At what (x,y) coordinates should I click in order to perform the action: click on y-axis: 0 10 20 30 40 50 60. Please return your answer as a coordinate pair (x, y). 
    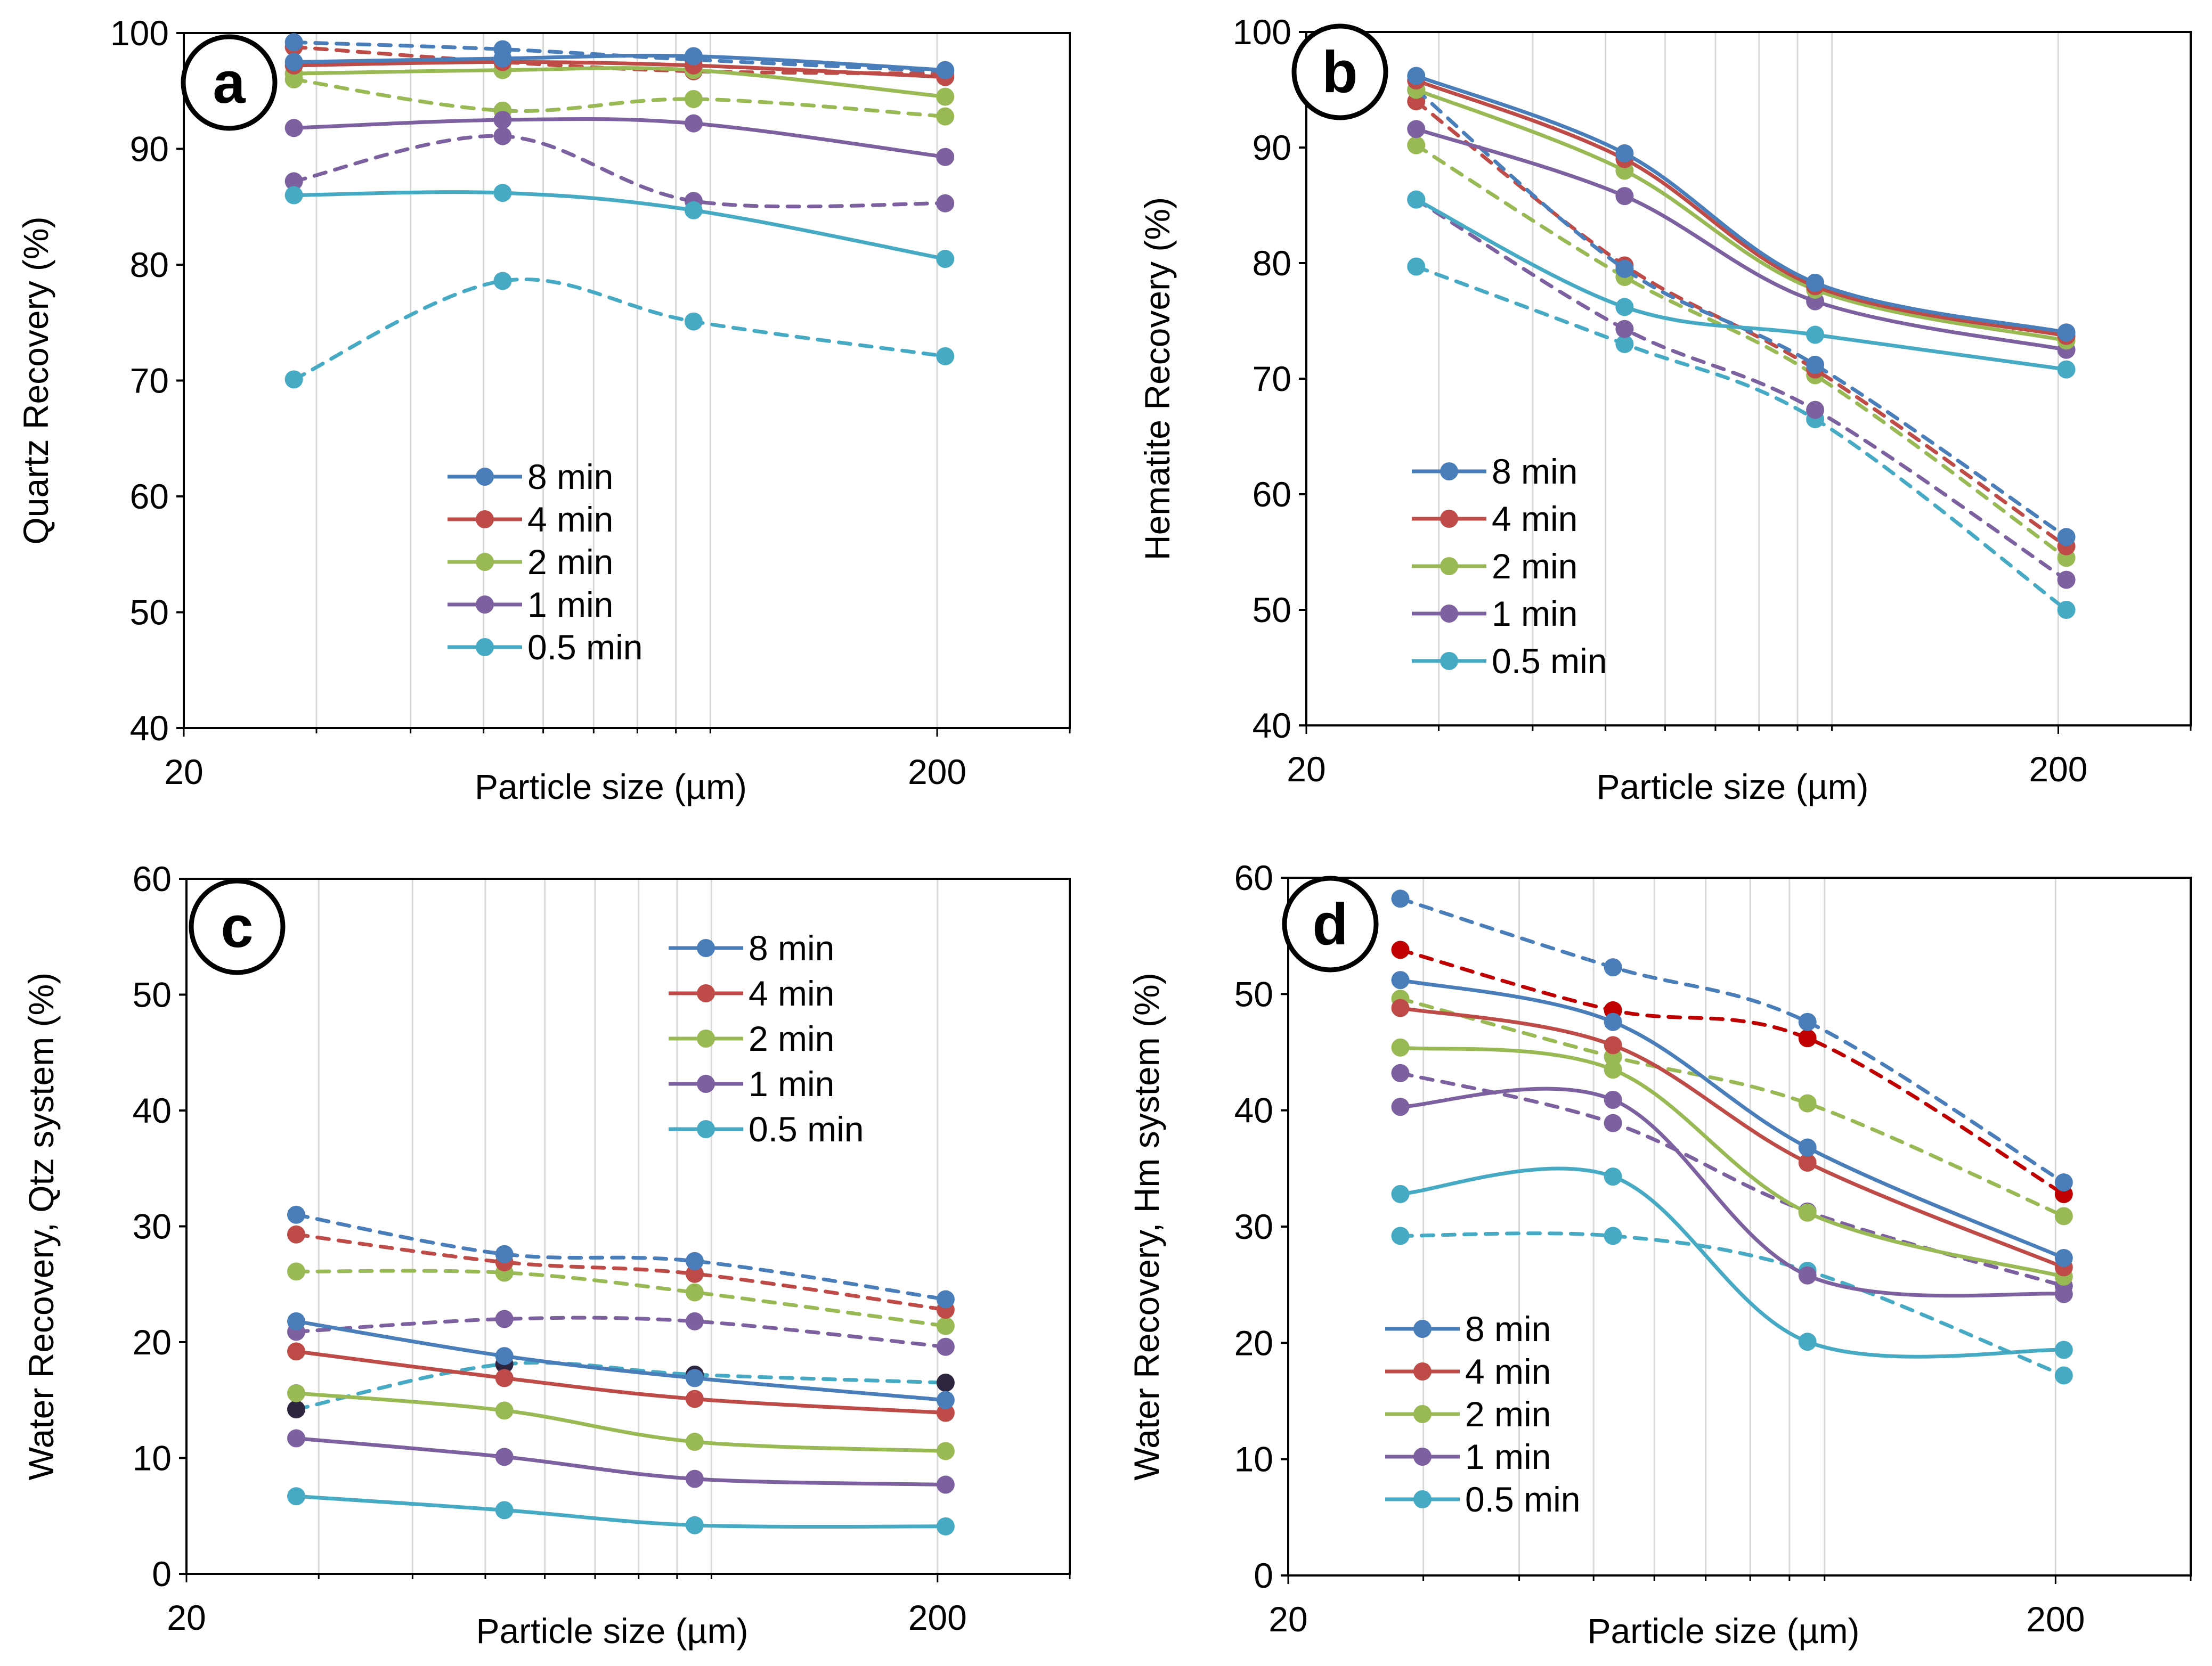
    Looking at the image, I should click on (1261, 1227).